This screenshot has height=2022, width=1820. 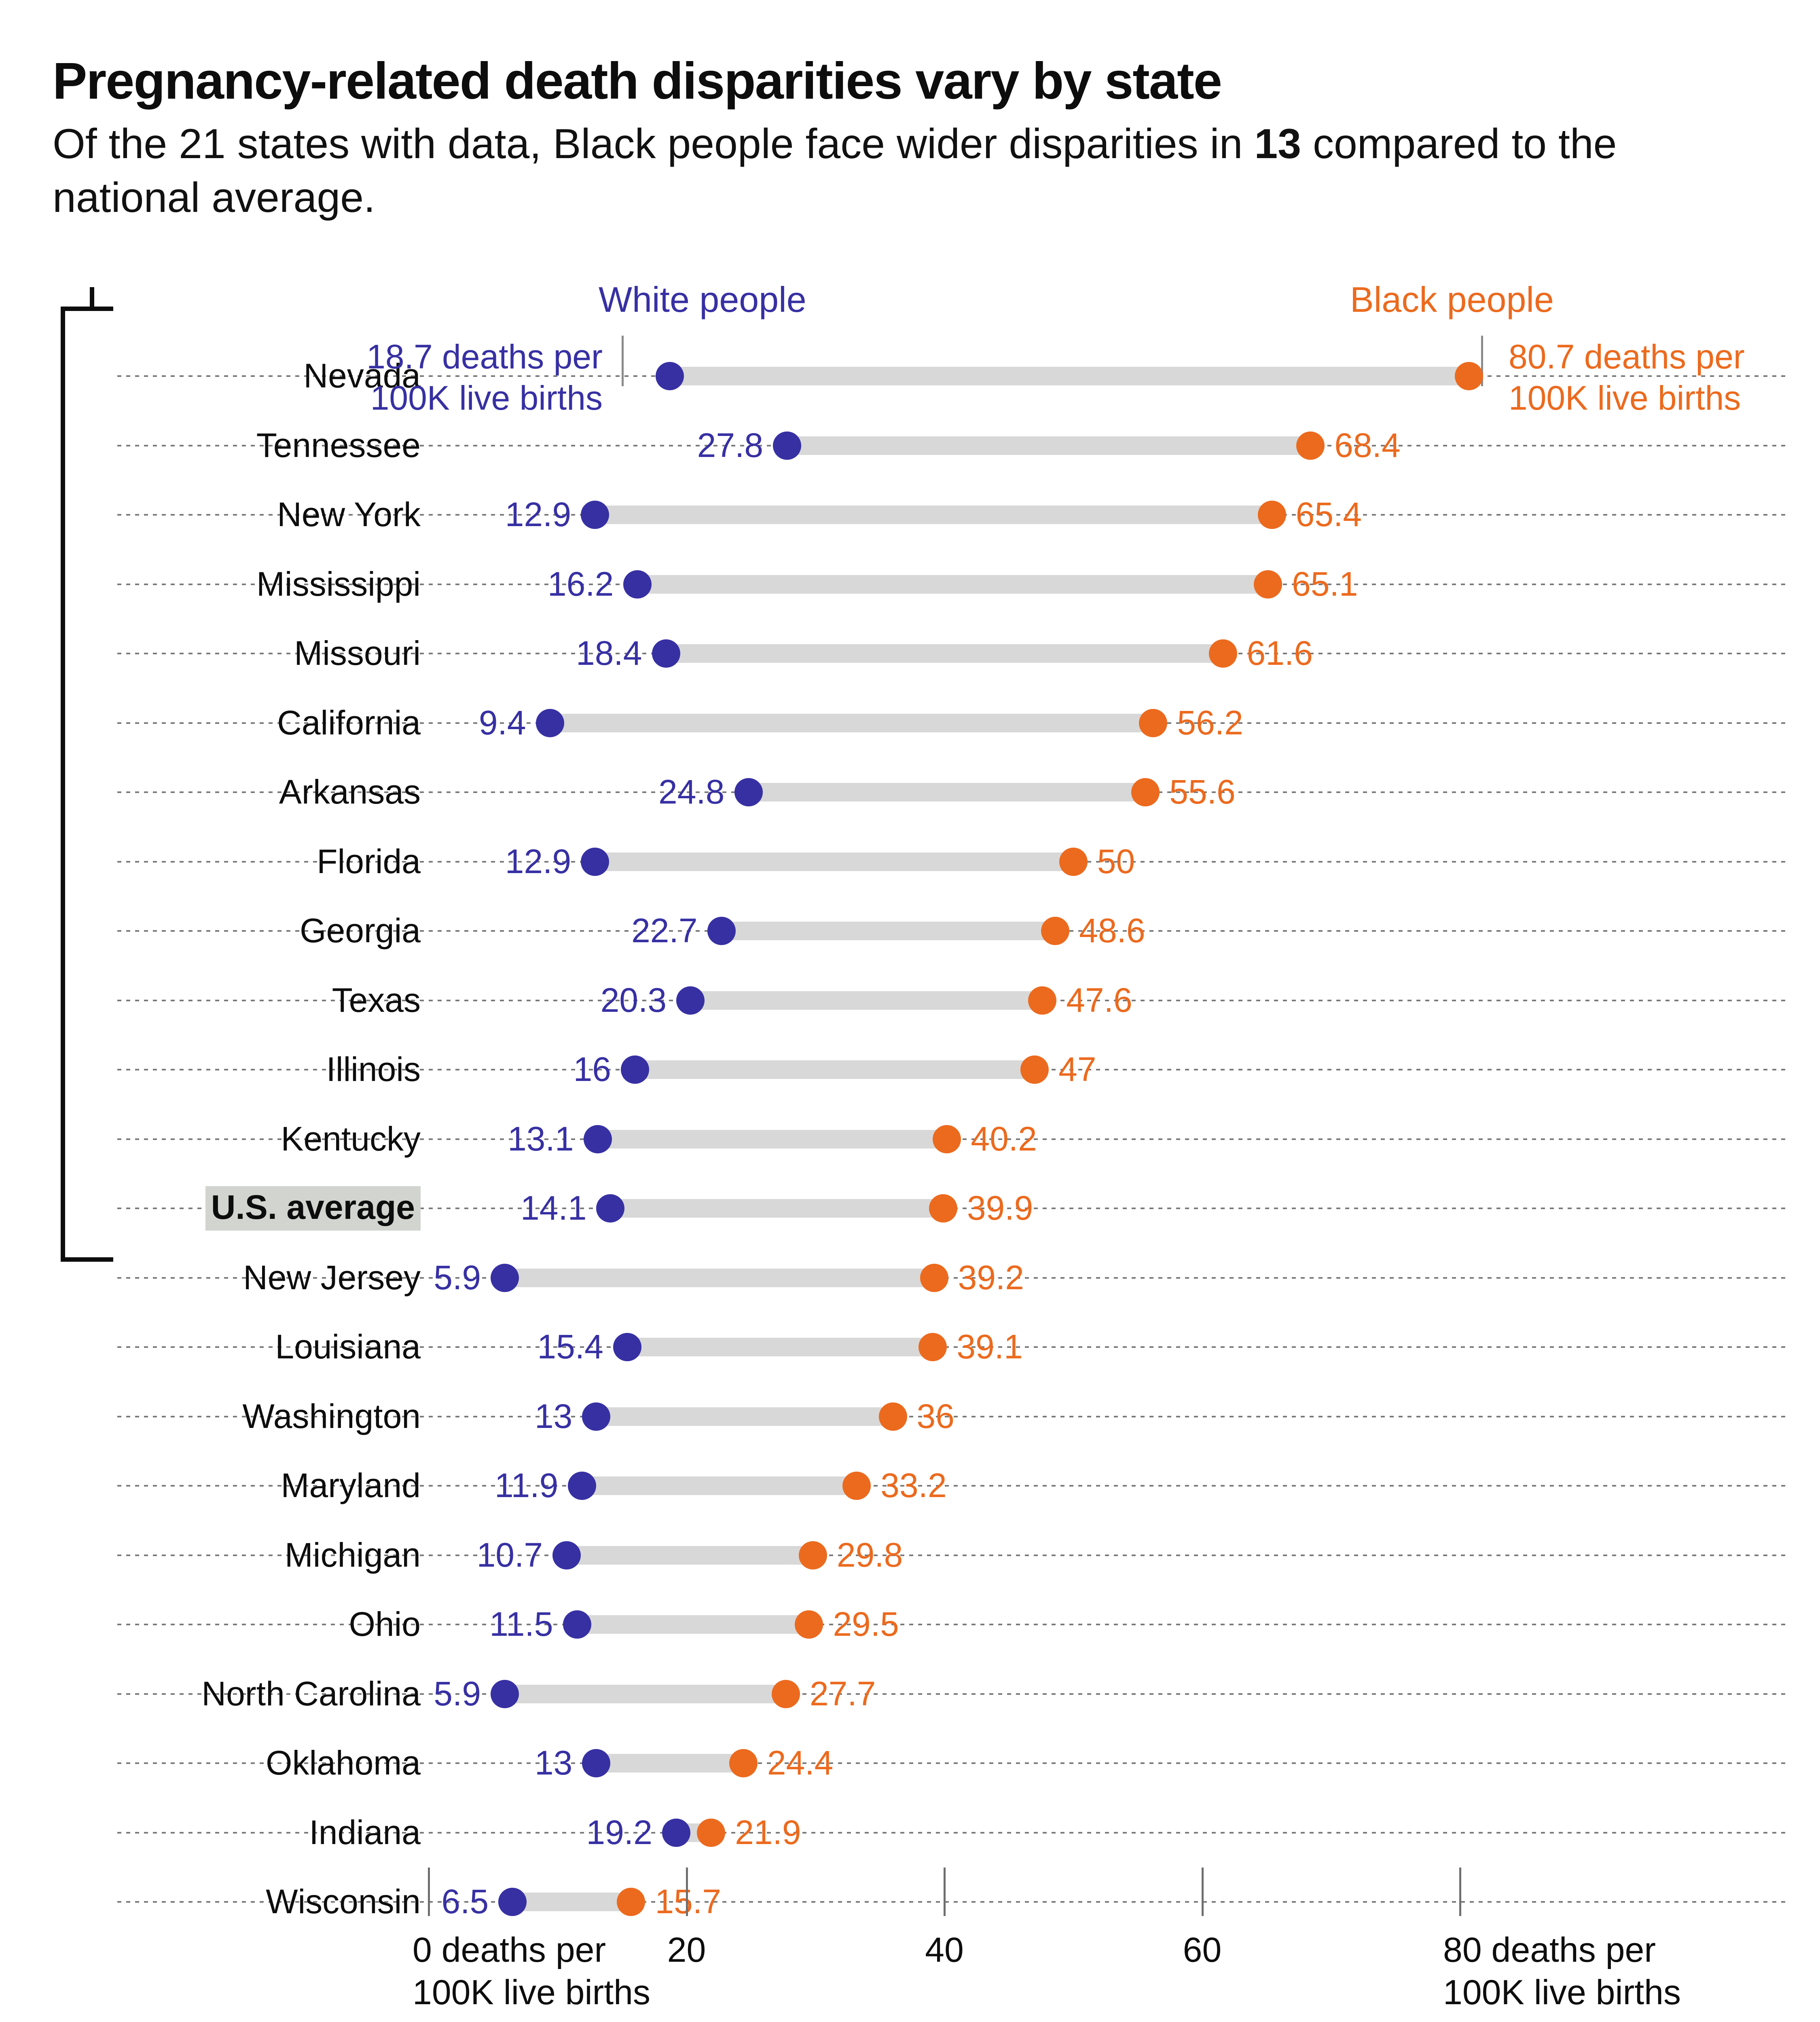 What do you see at coordinates (243, 723) in the screenshot?
I see `state-label-container: California` at bounding box center [243, 723].